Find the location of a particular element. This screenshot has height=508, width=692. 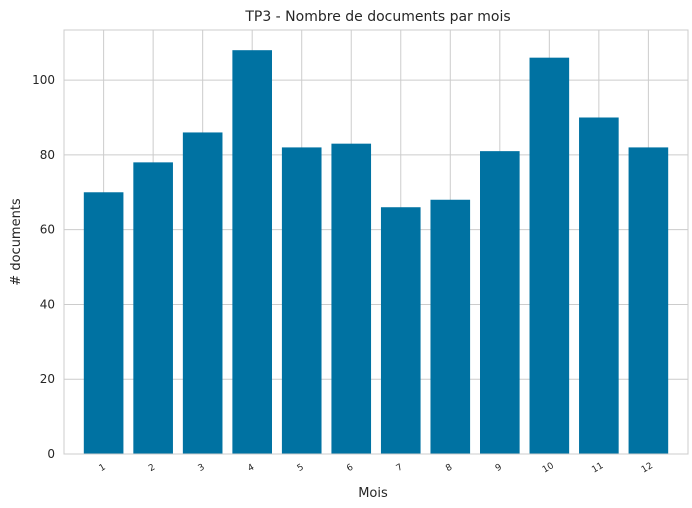

x-tick-label: 6 is located at coordinates (350, 468).